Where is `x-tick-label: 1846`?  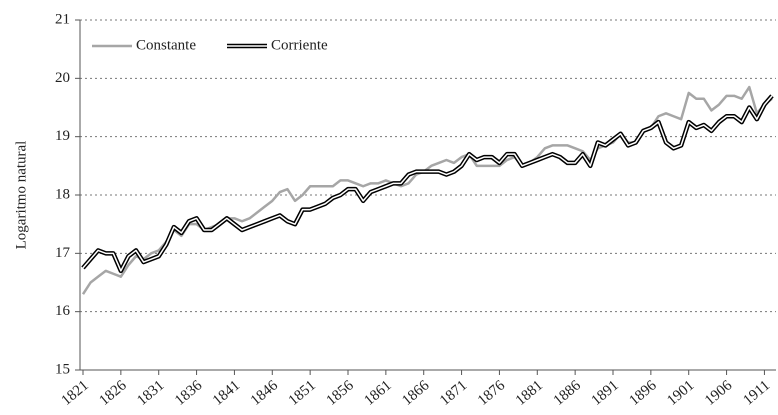
x-tick-label: 1846 is located at coordinates (265, 393).